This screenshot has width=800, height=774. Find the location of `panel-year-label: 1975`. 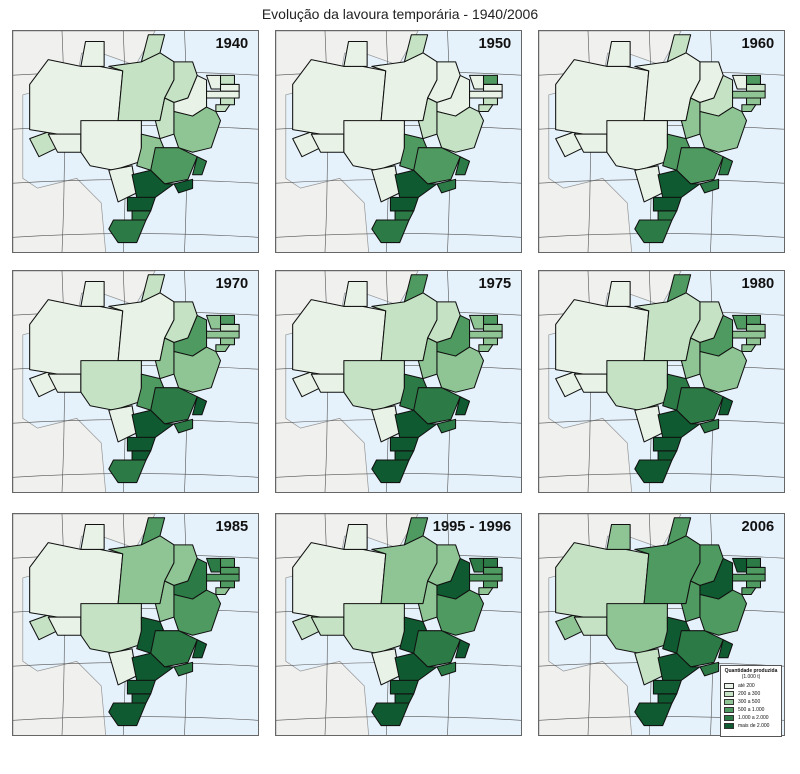

panel-year-label: 1975 is located at coordinates (495, 284).